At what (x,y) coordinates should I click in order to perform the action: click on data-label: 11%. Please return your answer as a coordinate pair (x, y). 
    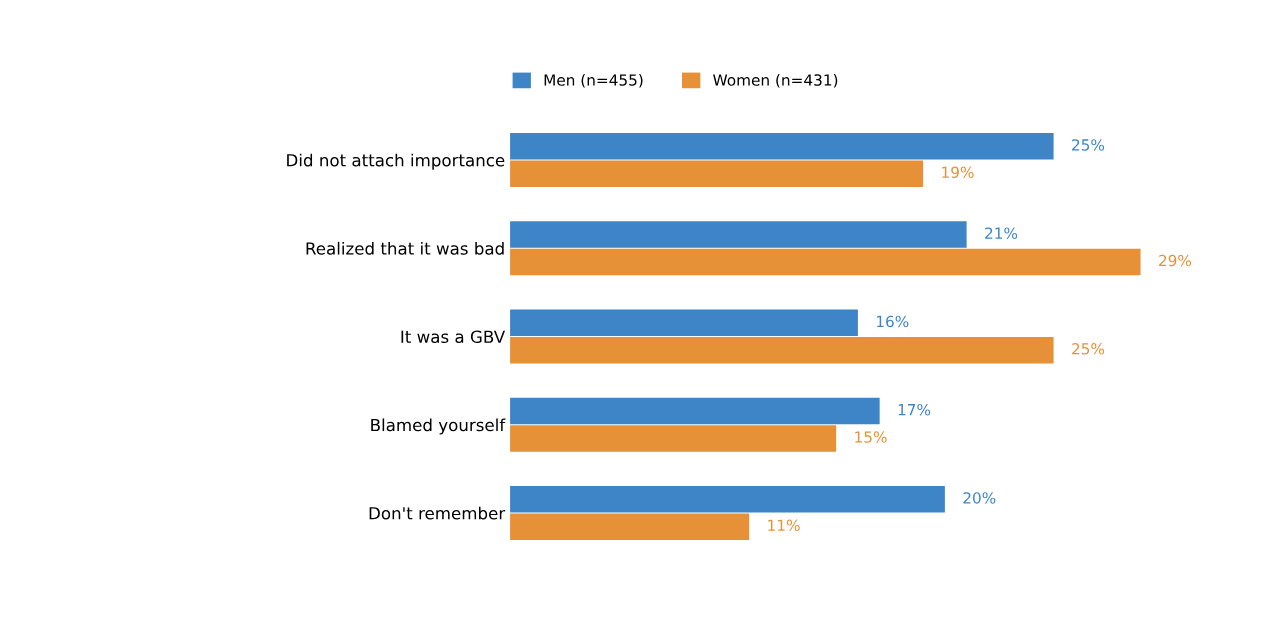
    Looking at the image, I should click on (784, 525).